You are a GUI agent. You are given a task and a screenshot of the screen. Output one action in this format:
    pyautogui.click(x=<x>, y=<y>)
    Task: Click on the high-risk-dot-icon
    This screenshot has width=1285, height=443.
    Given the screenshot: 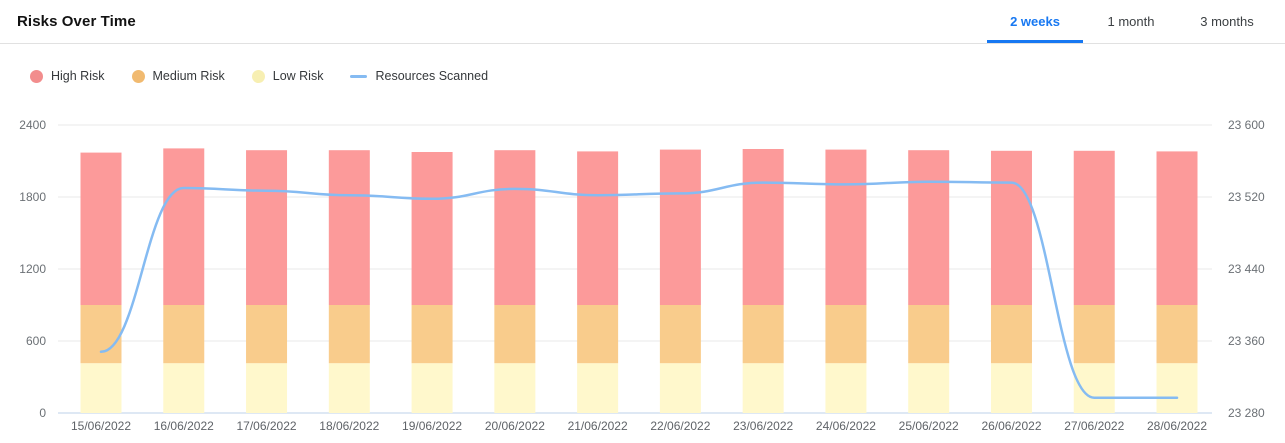 What is the action you would take?
    pyautogui.click(x=36, y=76)
    